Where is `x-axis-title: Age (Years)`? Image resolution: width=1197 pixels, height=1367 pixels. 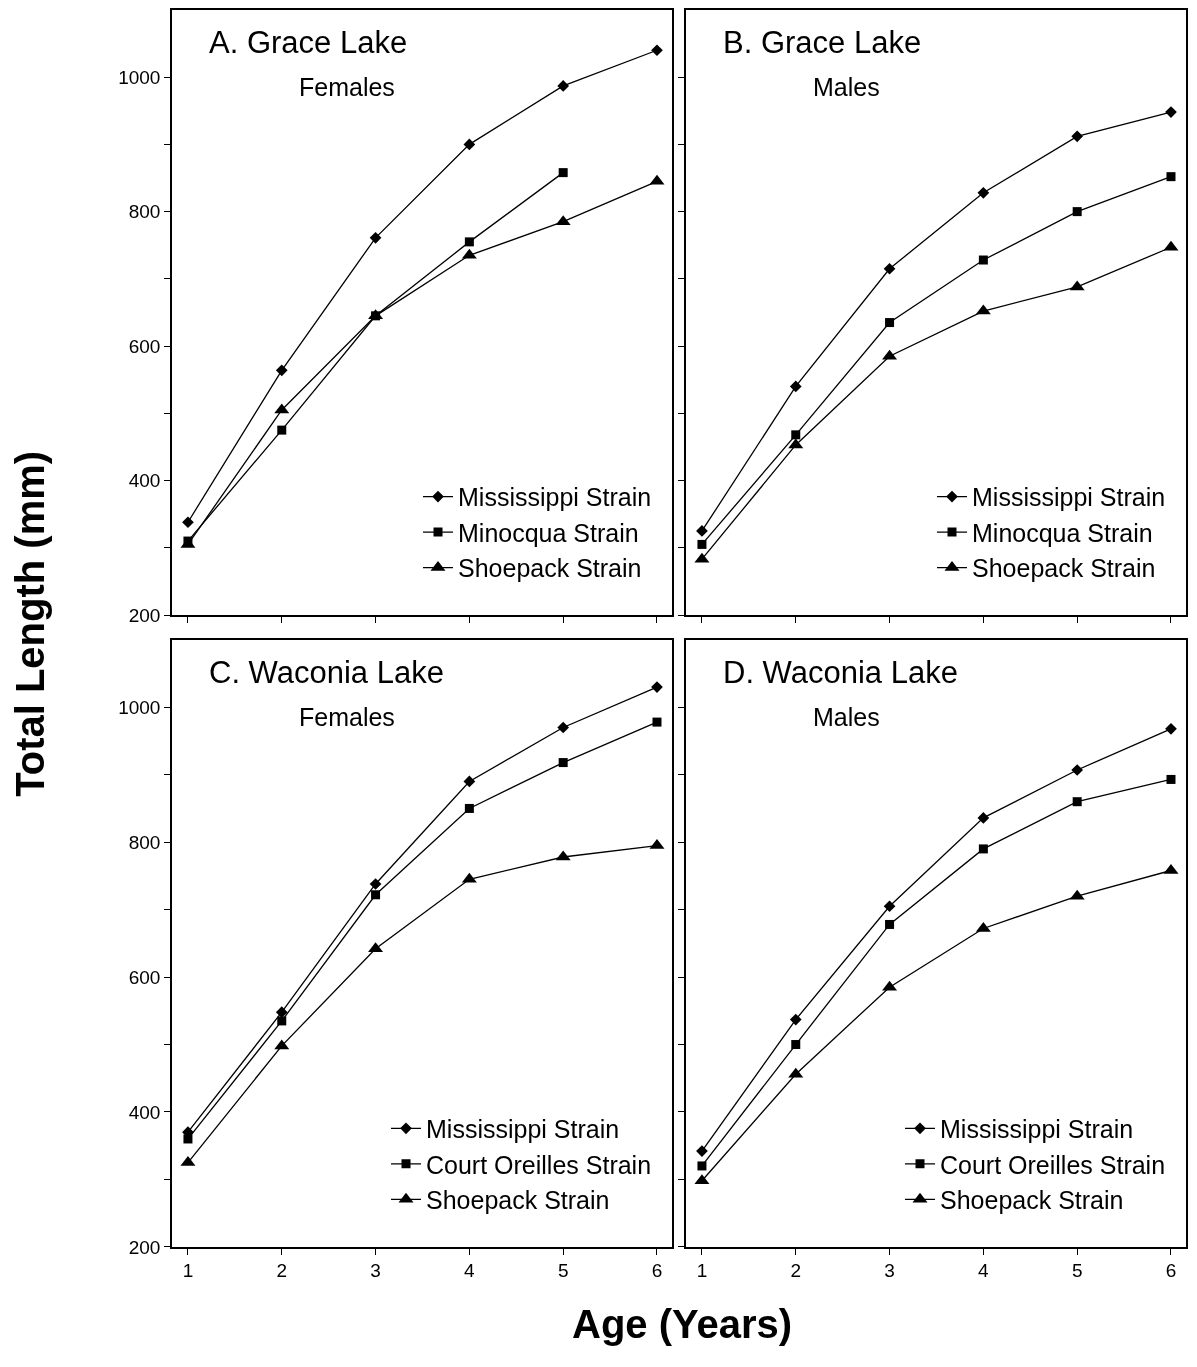 x-axis-title: Age (Years) is located at coordinates (682, 1324).